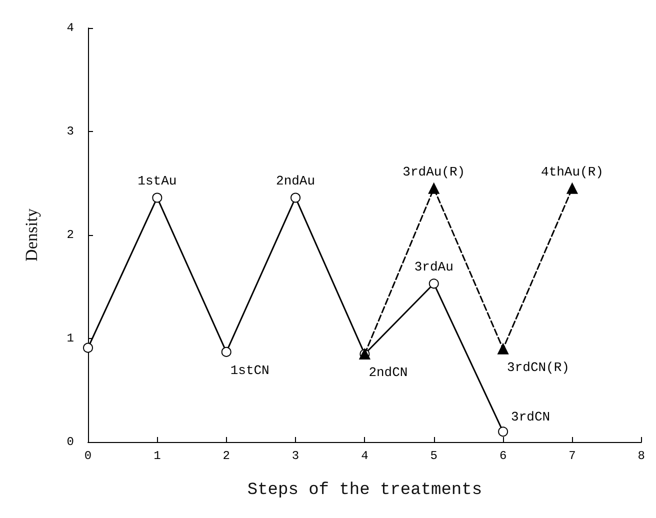 This screenshot has width=656, height=518. Describe the element at coordinates (70, 28) in the screenshot. I see `y-tick-label: 4` at that location.